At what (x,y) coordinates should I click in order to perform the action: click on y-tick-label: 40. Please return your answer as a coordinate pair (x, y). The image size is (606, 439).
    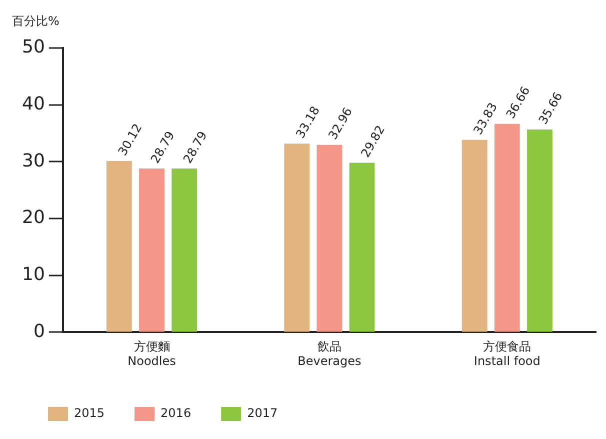
    Looking at the image, I should click on (33, 104).